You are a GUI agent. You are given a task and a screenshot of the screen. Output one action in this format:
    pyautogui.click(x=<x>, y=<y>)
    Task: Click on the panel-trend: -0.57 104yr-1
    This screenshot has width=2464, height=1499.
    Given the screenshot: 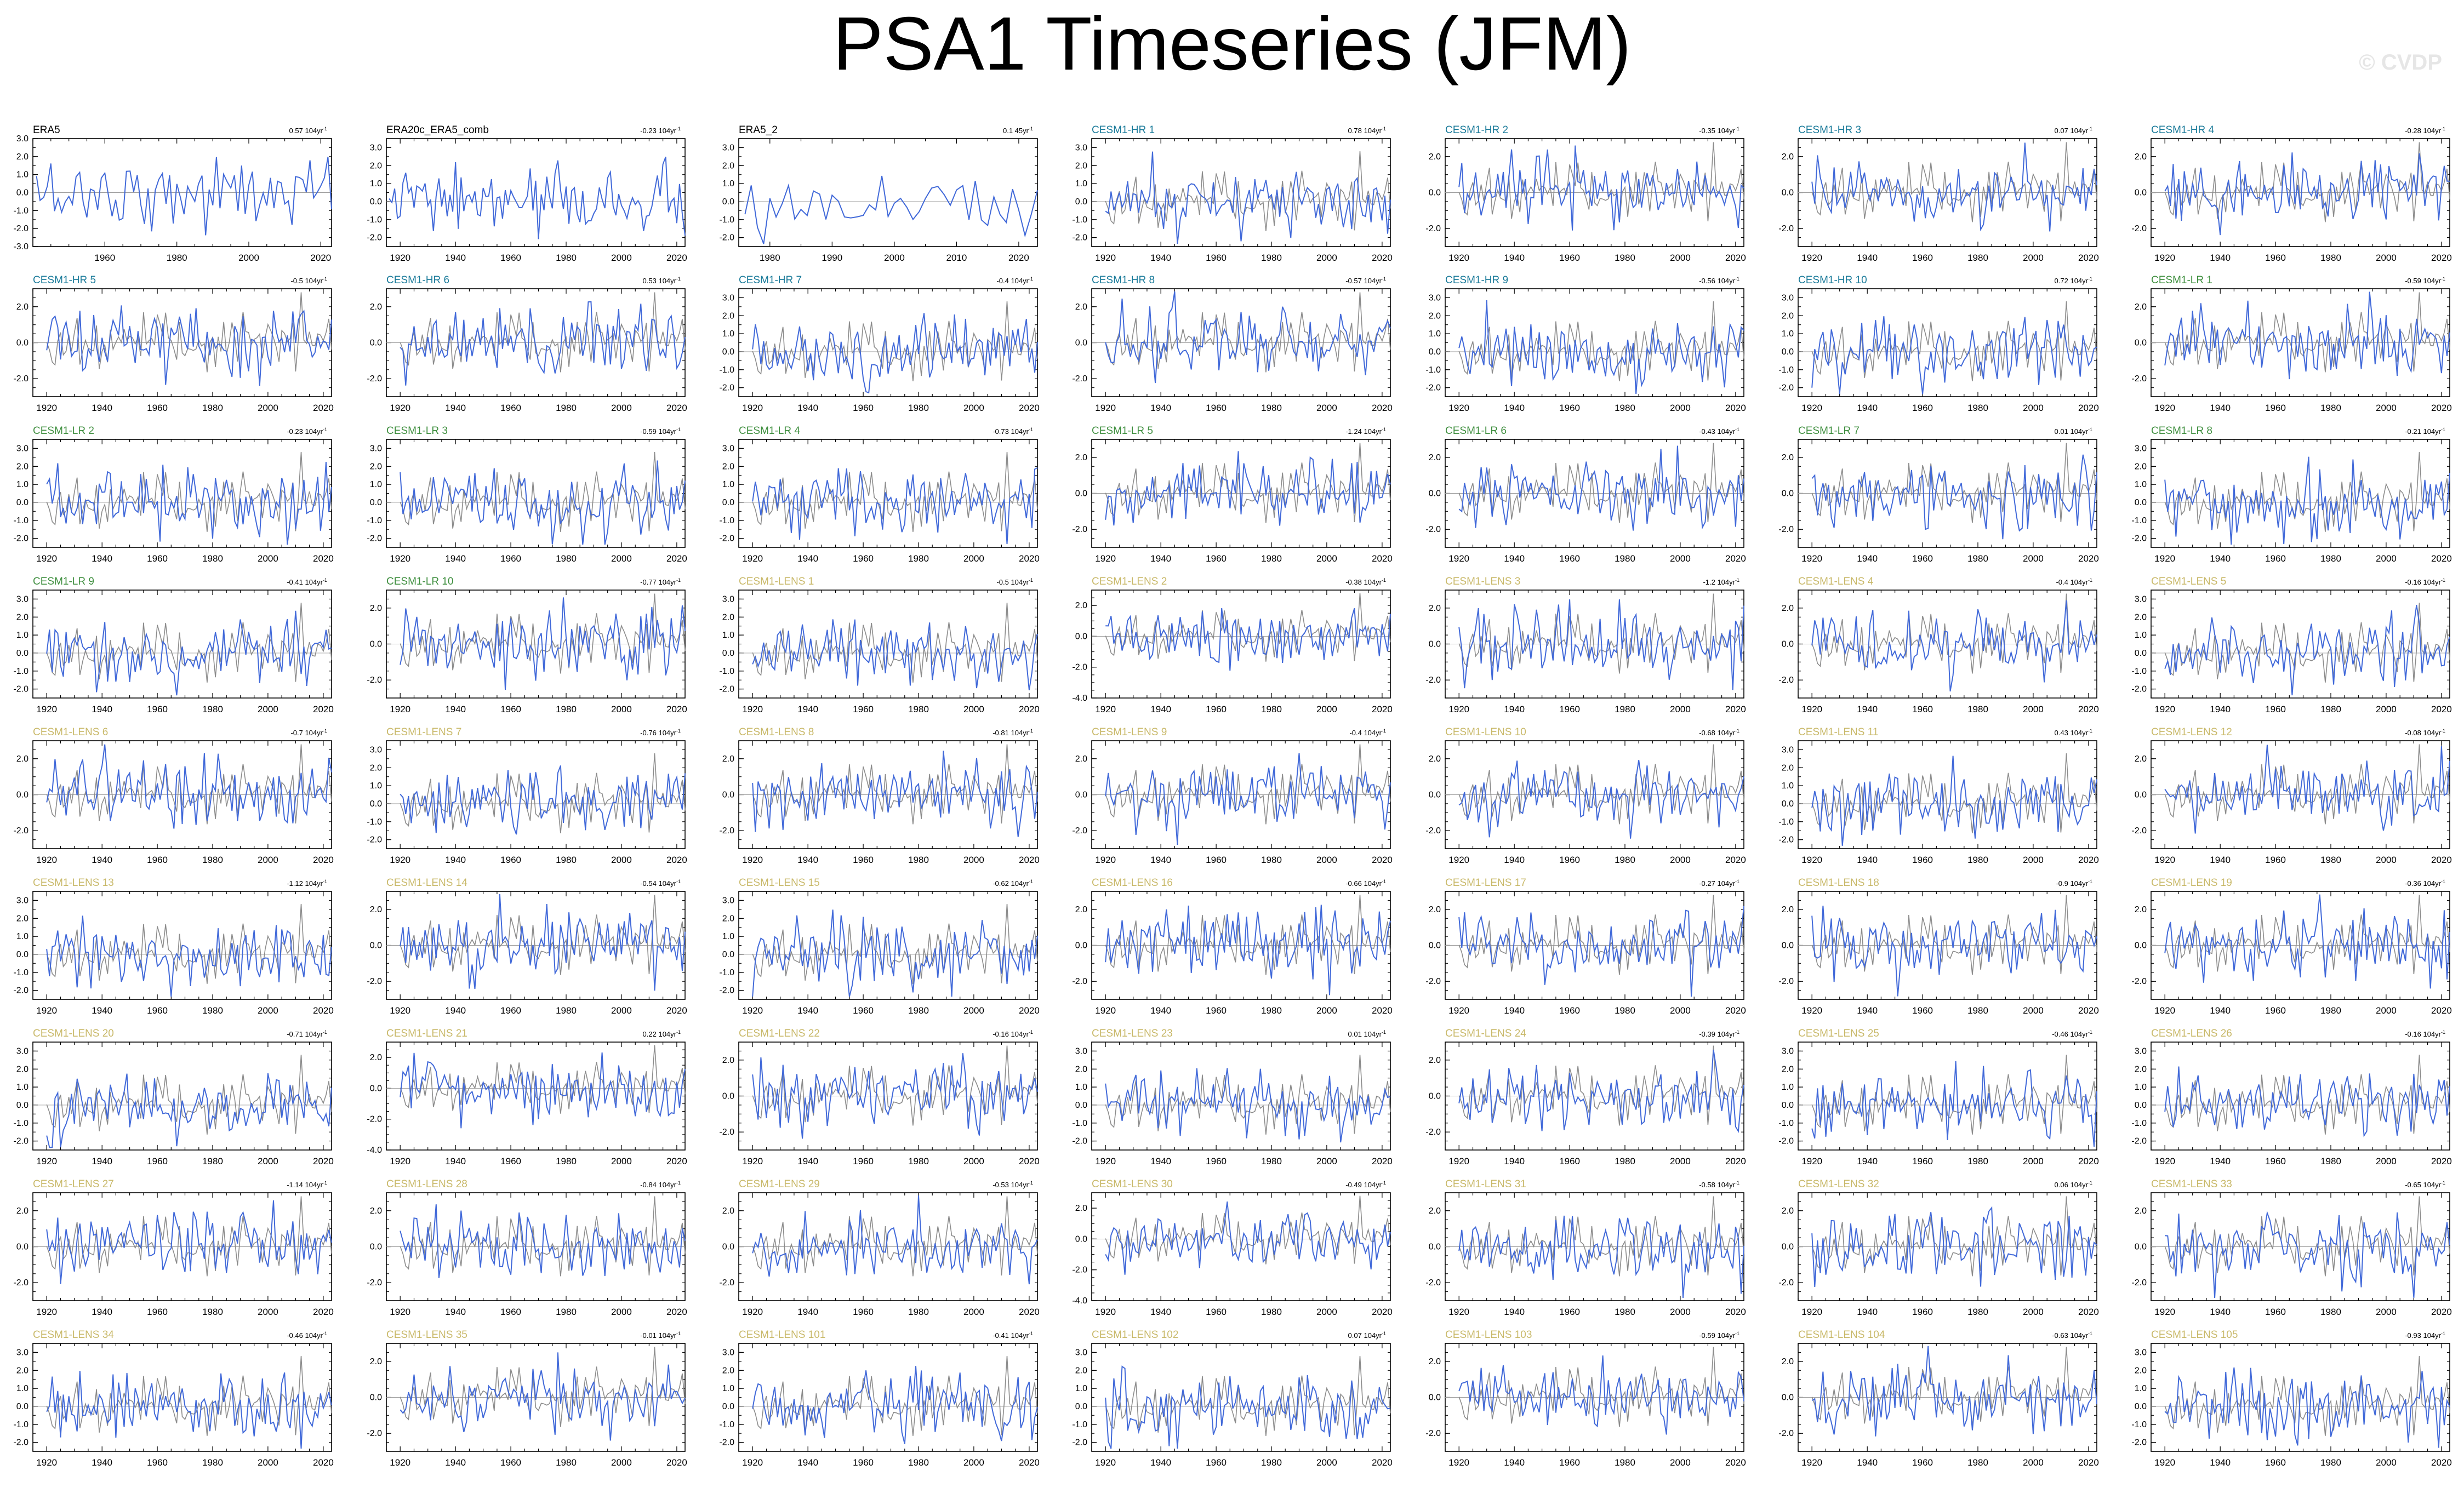 What is the action you would take?
    pyautogui.click(x=1365, y=280)
    